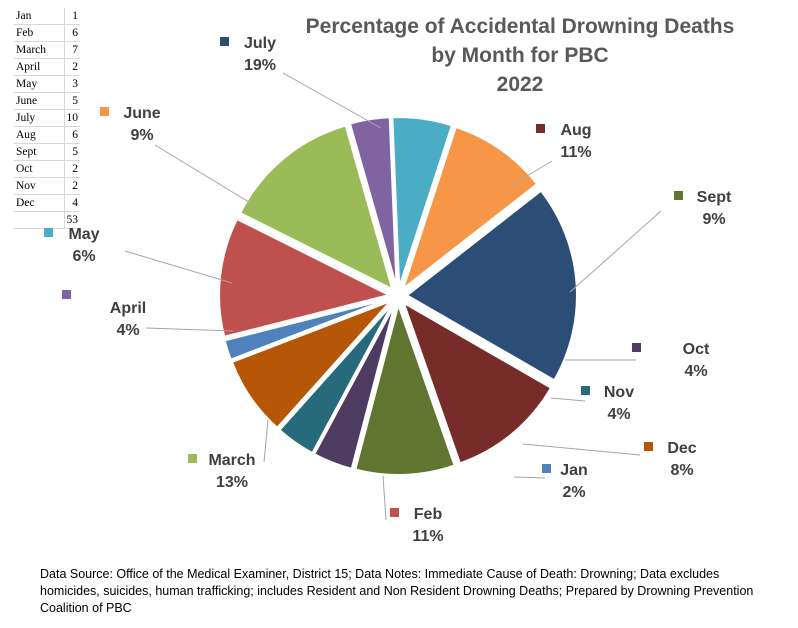  What do you see at coordinates (520, 26) in the screenshot?
I see `chart-title-line: Percentage of Accidental Drowning Deaths` at bounding box center [520, 26].